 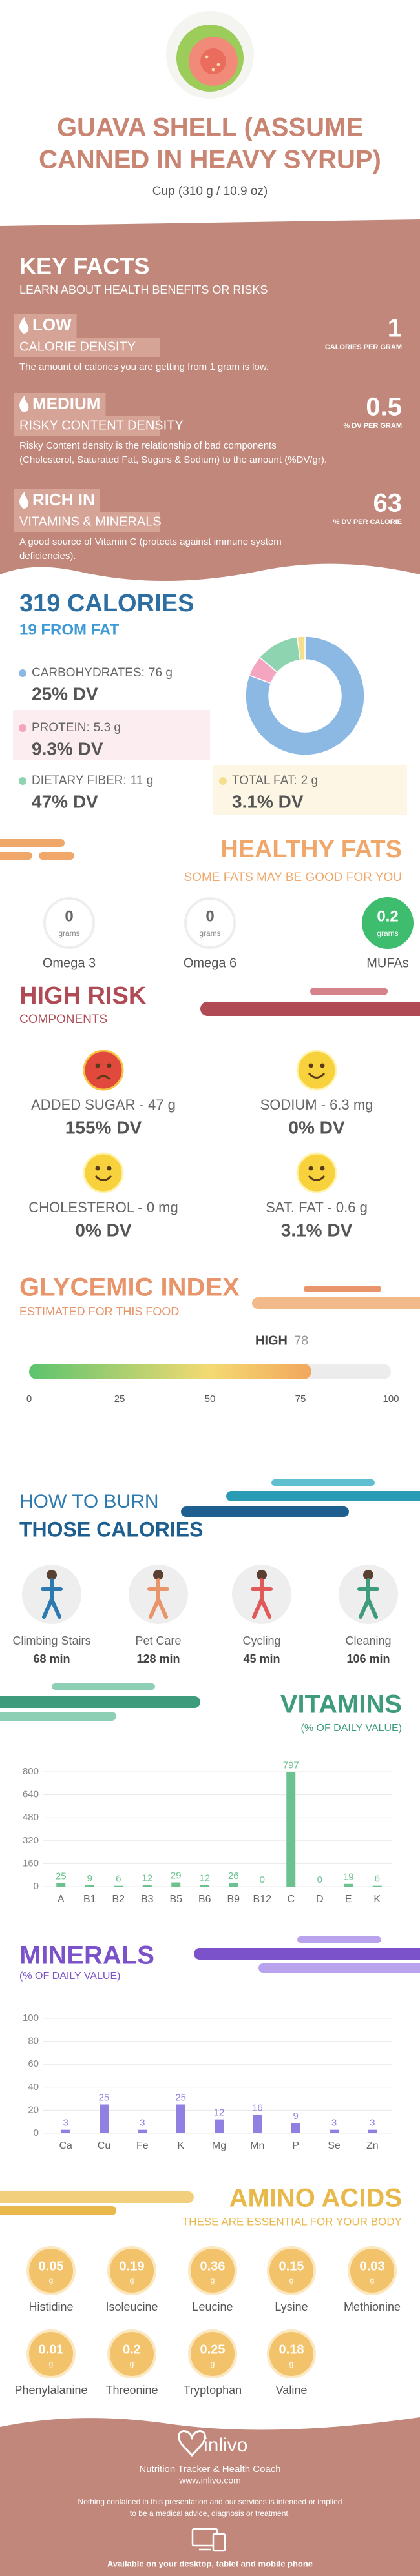 I want to click on nutrient-amount: 76 g, so click(x=161, y=673).